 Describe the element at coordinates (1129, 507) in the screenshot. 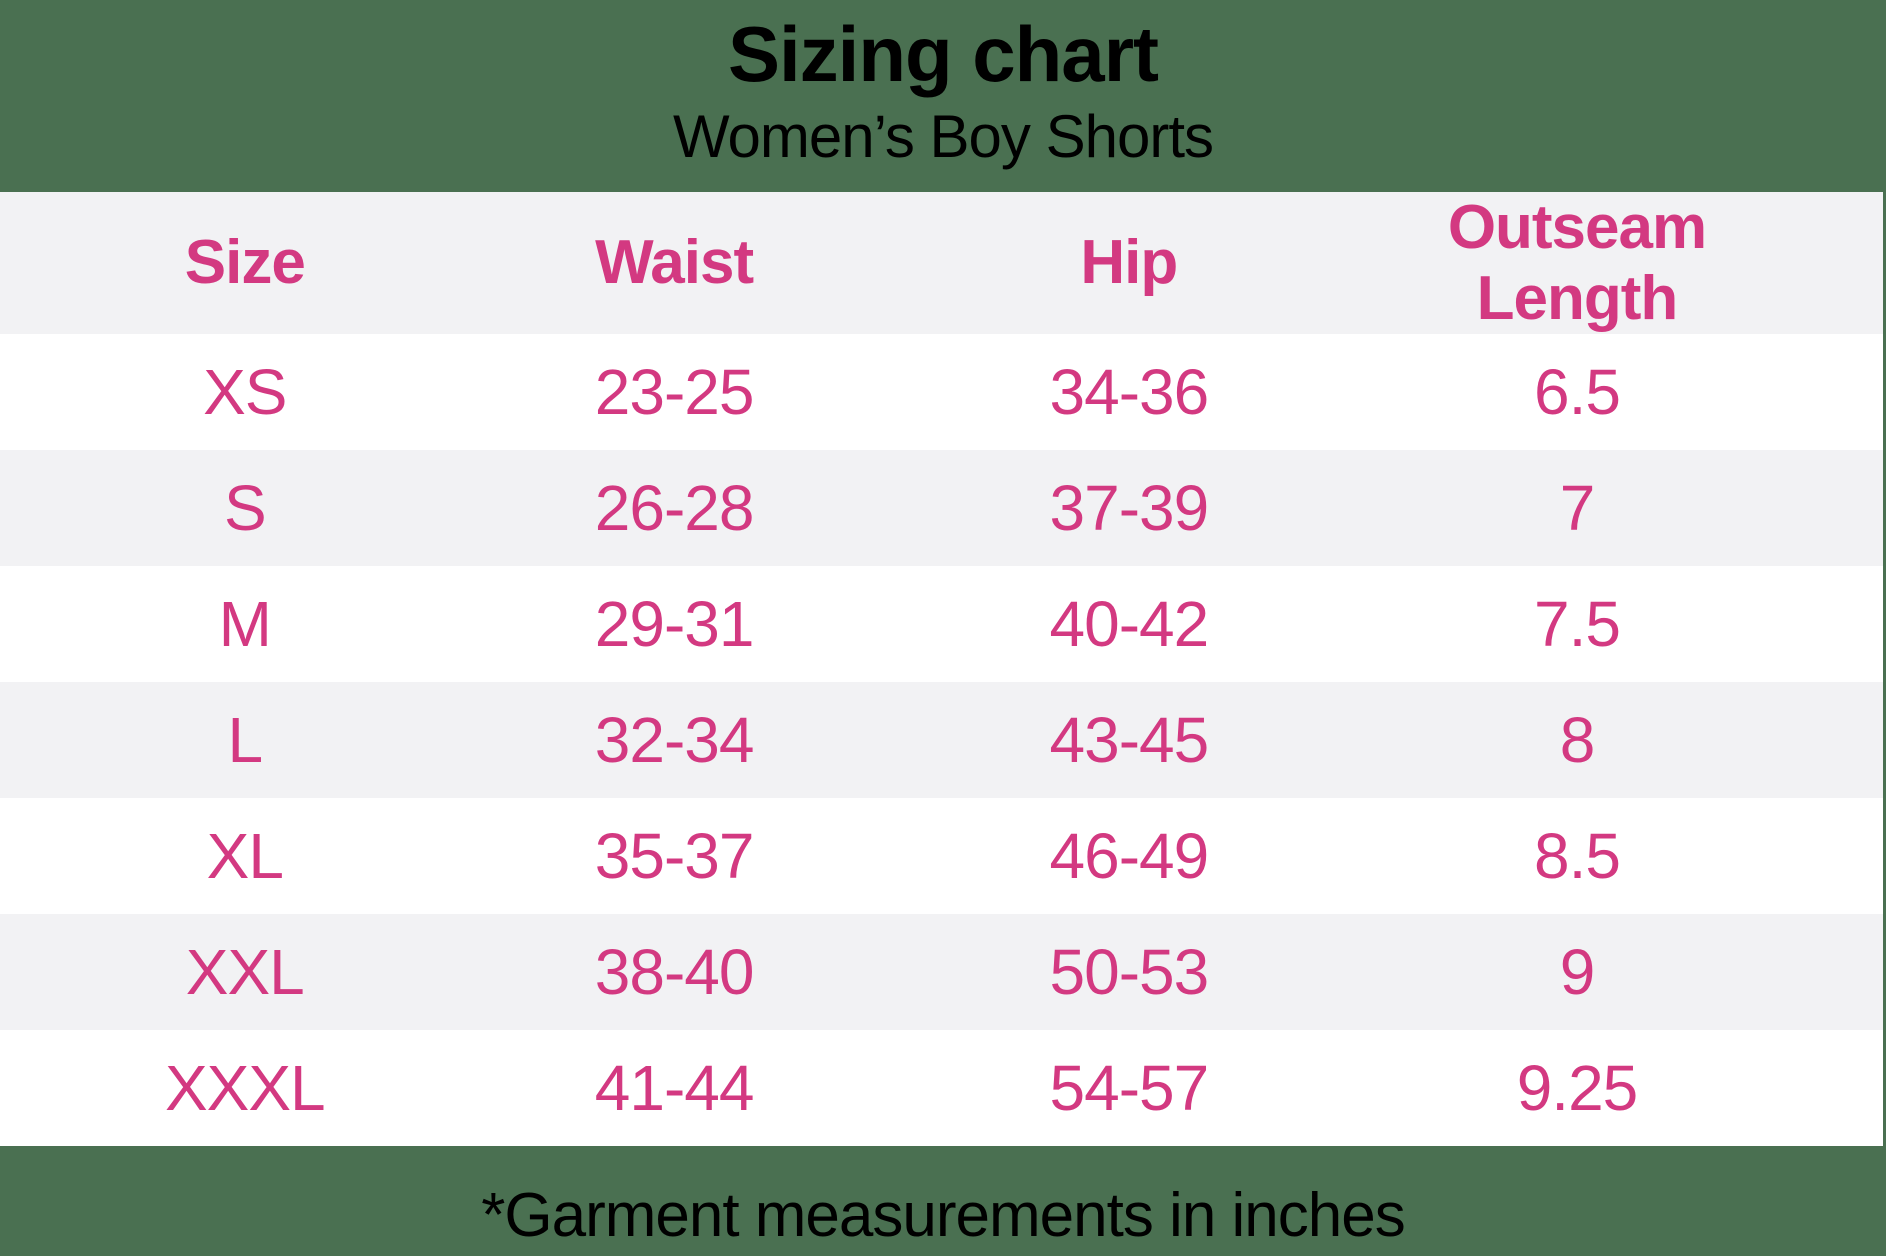

I see `cell-hip: 37-39` at that location.